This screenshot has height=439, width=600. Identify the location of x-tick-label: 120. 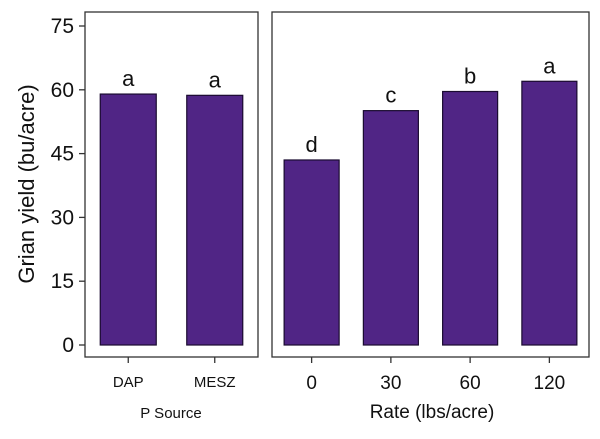
(550, 383).